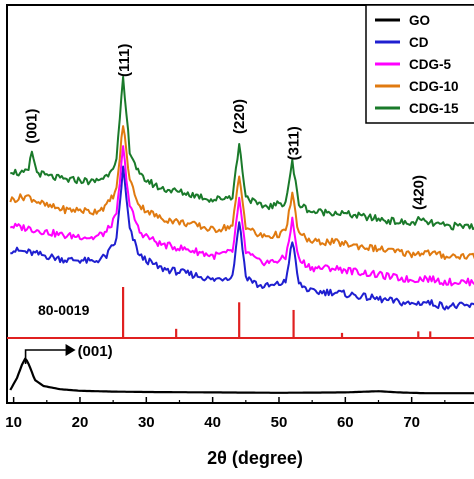 The height and width of the screenshot is (479, 474). I want to click on legend: GO CD CDG-5 CDG-10 CDG-15, so click(419, 64).